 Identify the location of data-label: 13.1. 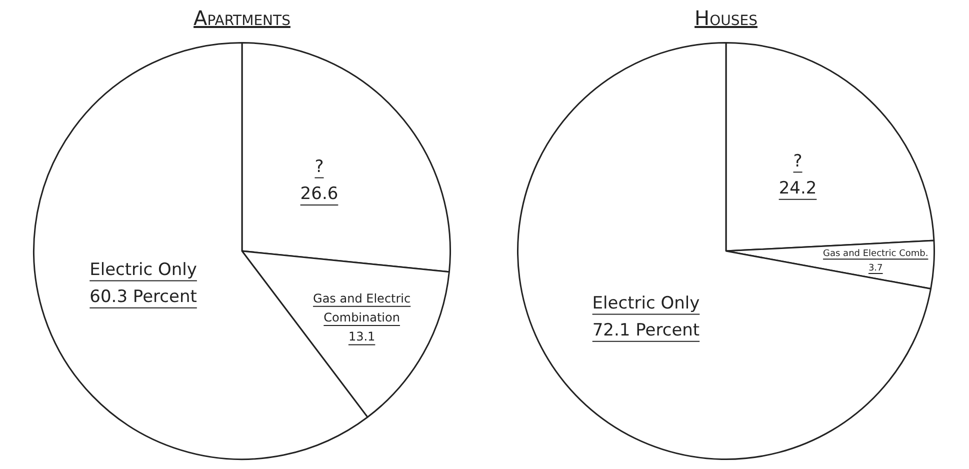
(362, 337).